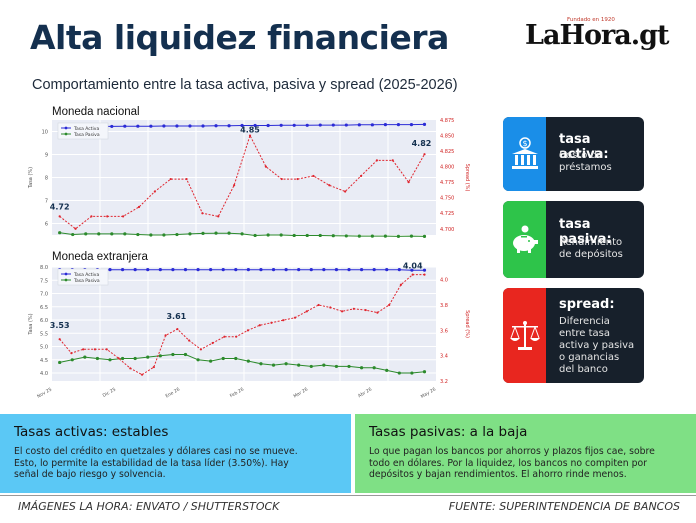 Image resolution: width=696 pixels, height=523 pixels. I want to click on y-tick-label: 7.0, so click(44, 295).